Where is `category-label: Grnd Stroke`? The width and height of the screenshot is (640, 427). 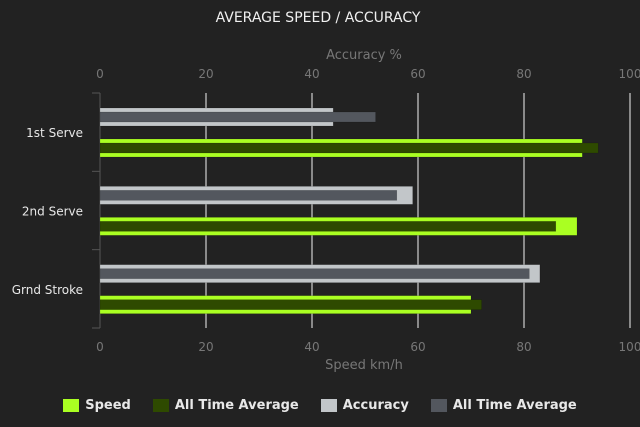 category-label: Grnd Stroke is located at coordinates (47, 290).